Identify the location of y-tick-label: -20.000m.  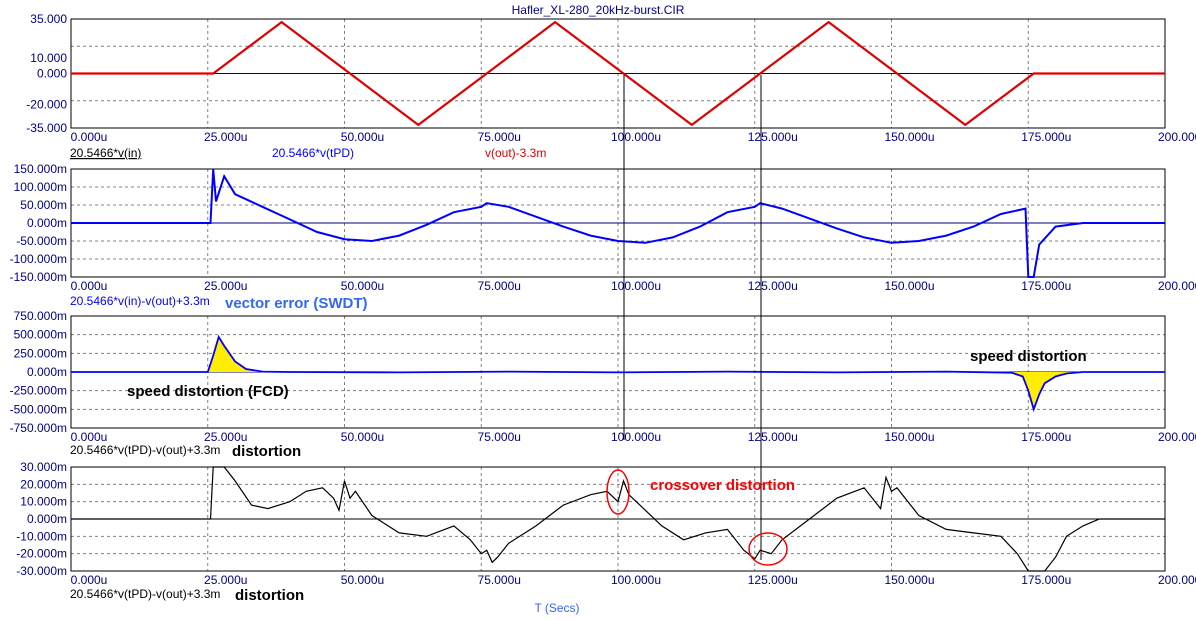
(41, 554).